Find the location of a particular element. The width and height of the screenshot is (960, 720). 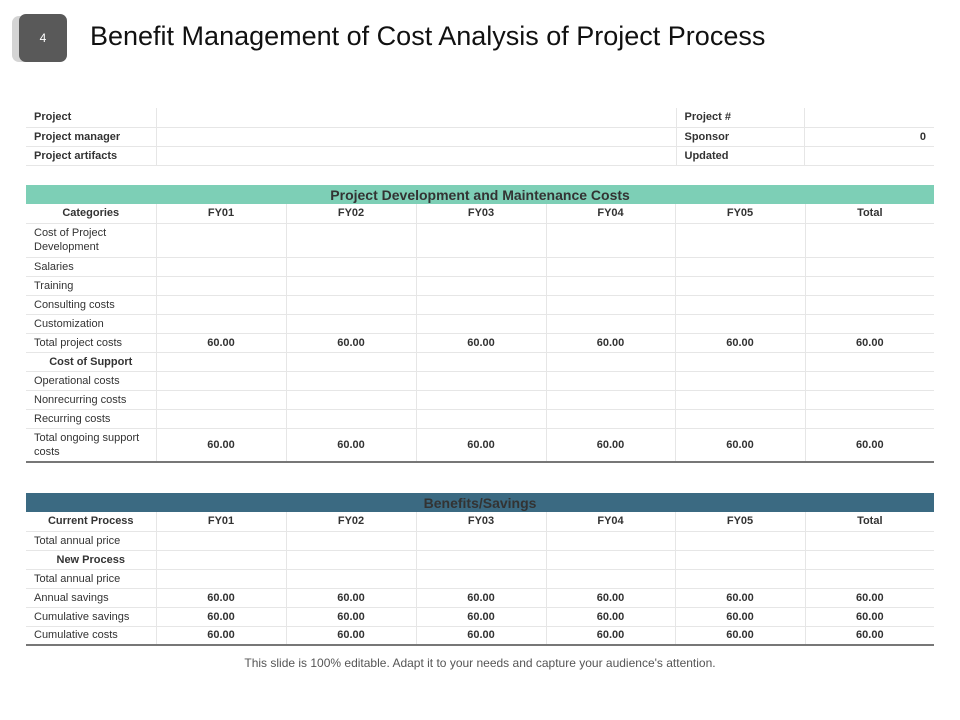

section-label: Cost of Support is located at coordinates (91, 362).